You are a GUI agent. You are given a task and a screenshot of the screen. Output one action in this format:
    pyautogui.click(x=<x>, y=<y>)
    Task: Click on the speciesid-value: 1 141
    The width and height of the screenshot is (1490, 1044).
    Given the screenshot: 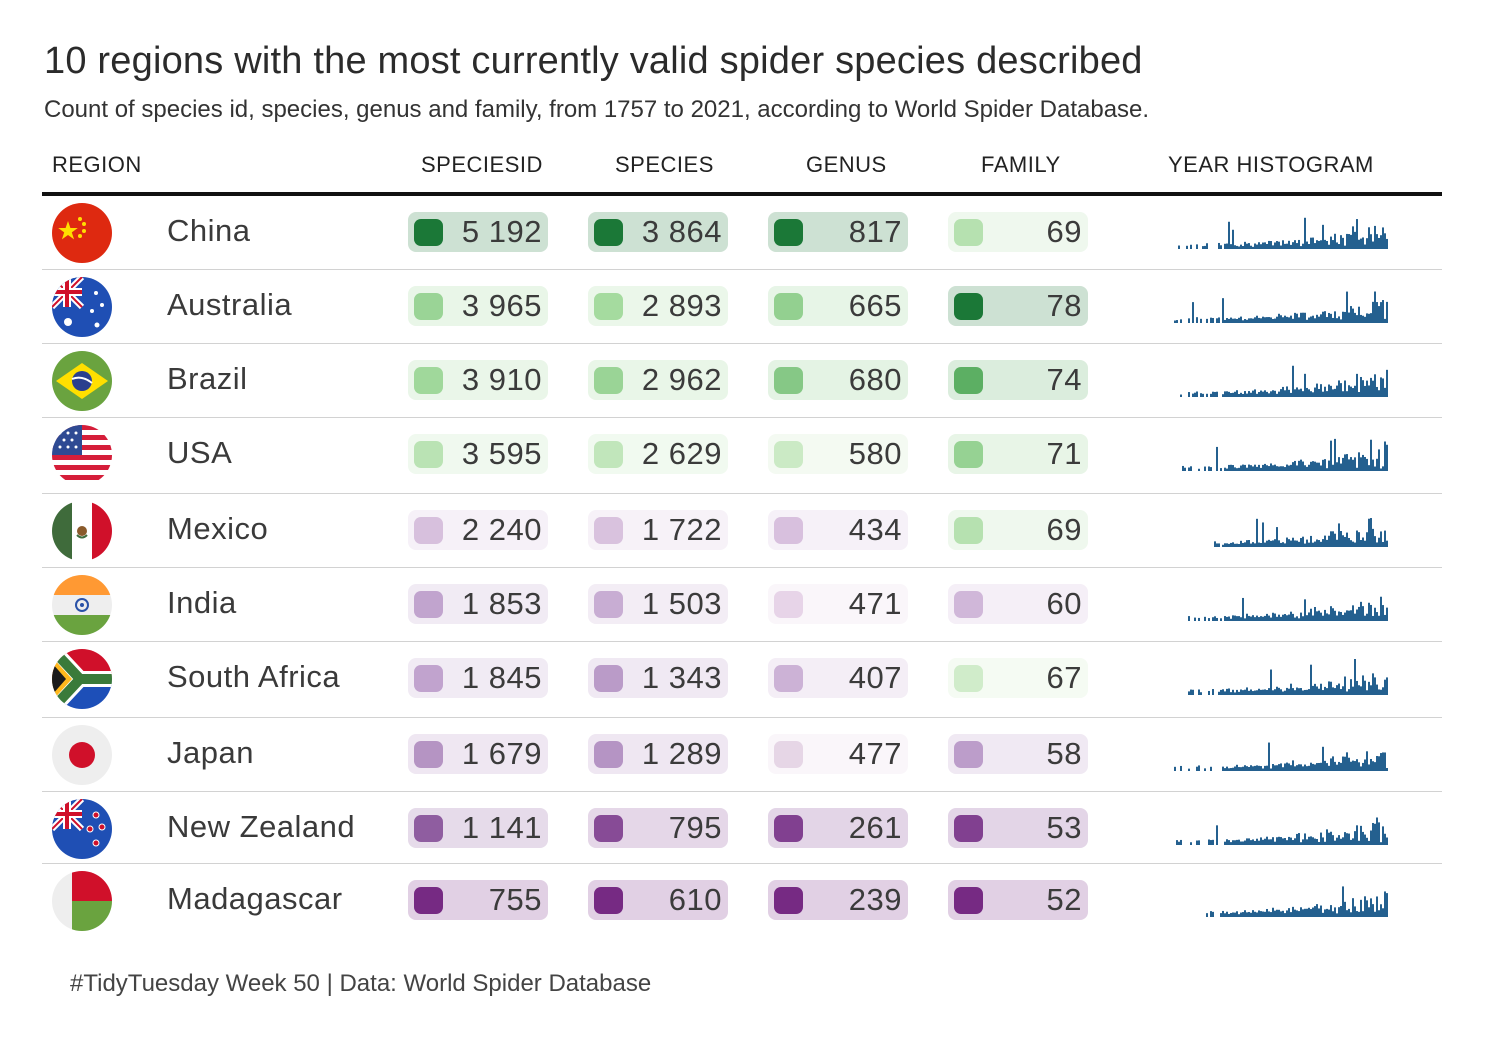 What is the action you would take?
    pyautogui.click(x=501, y=827)
    